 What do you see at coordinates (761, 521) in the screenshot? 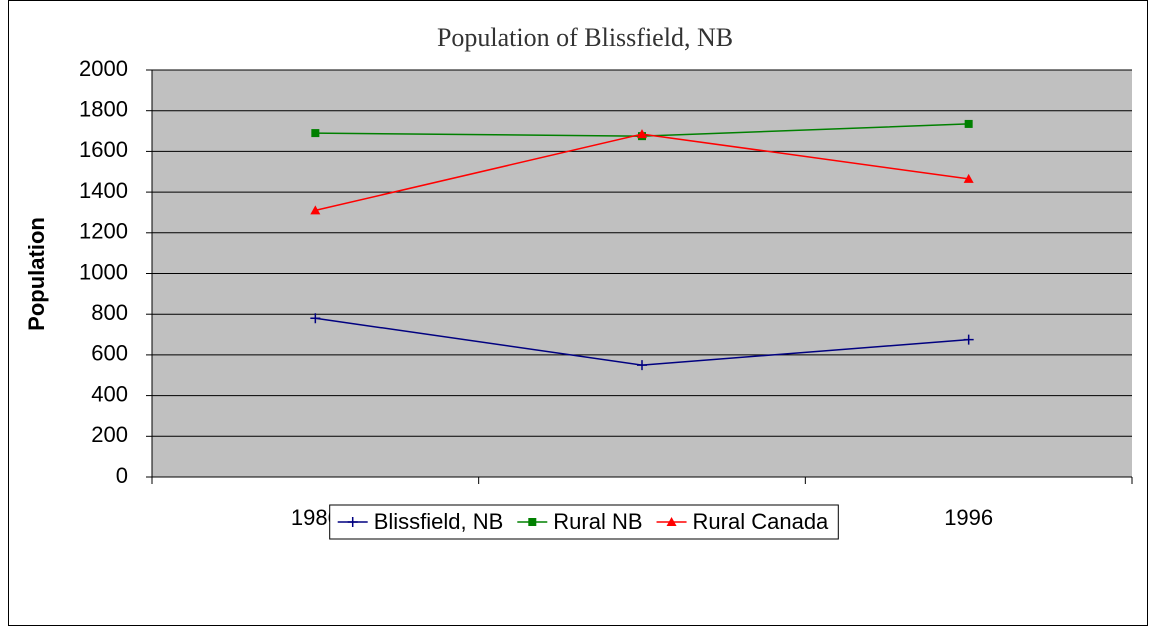
I see `legend-label: Rural Canada` at bounding box center [761, 521].